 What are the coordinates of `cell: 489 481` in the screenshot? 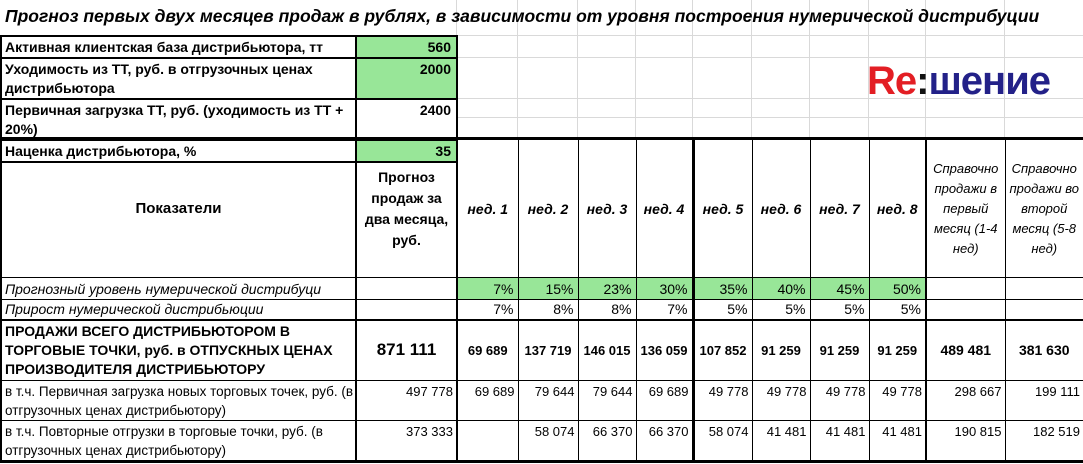 It's located at (965, 349).